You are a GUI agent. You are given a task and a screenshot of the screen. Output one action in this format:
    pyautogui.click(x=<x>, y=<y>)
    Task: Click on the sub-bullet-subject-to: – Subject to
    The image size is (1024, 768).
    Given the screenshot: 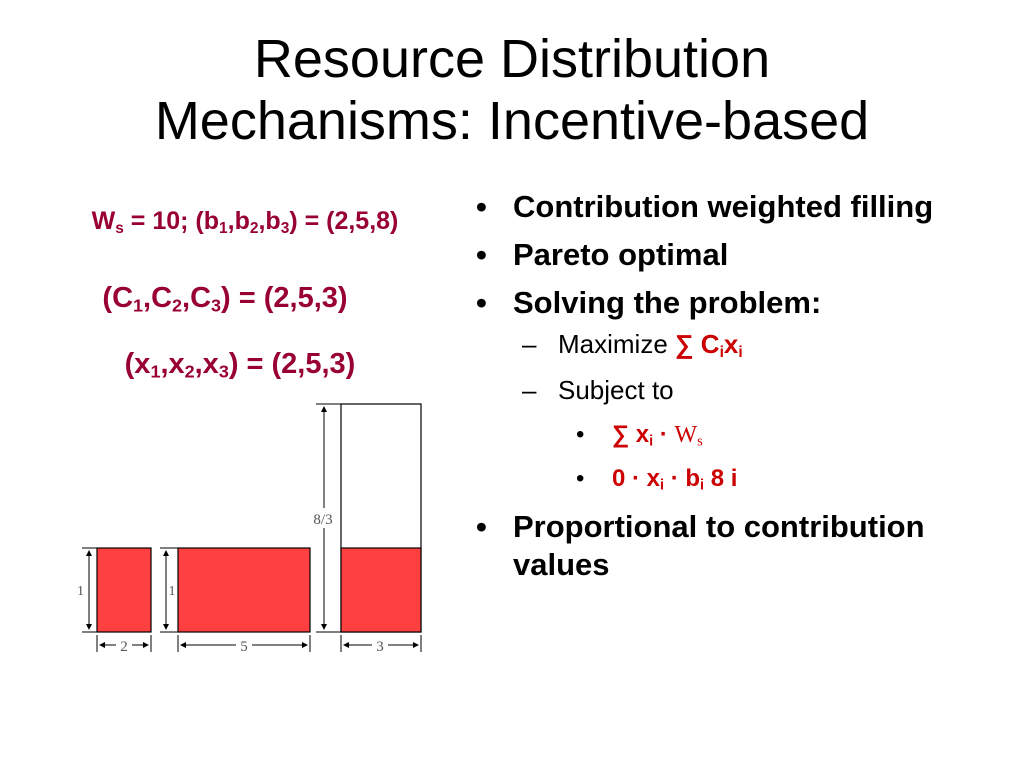 What is the action you would take?
    pyautogui.click(x=740, y=390)
    